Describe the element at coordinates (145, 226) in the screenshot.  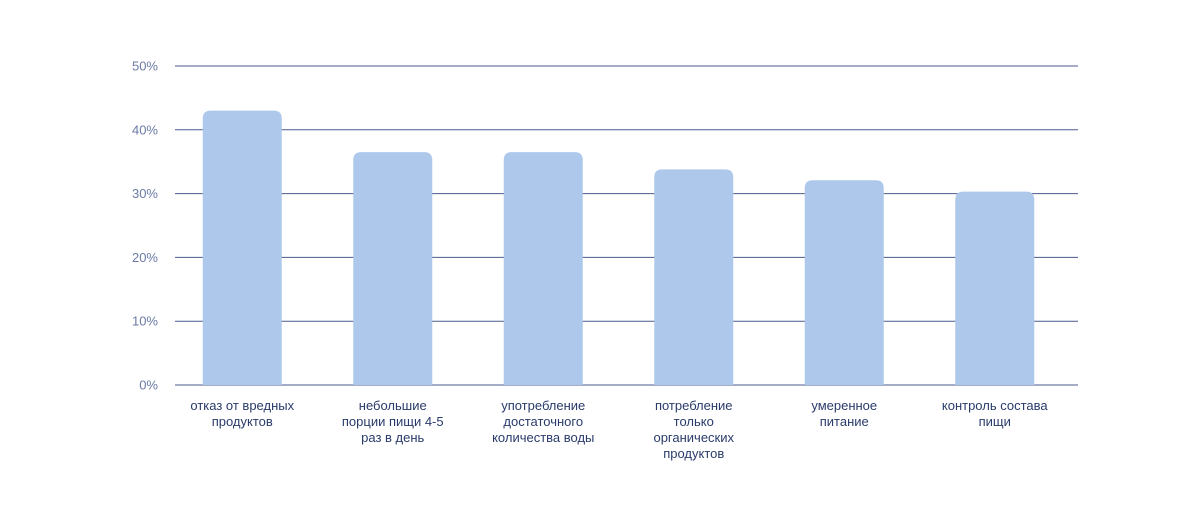
I see `y-axis-ticks: 0% 10% 20% 30% 40% 50%` at that location.